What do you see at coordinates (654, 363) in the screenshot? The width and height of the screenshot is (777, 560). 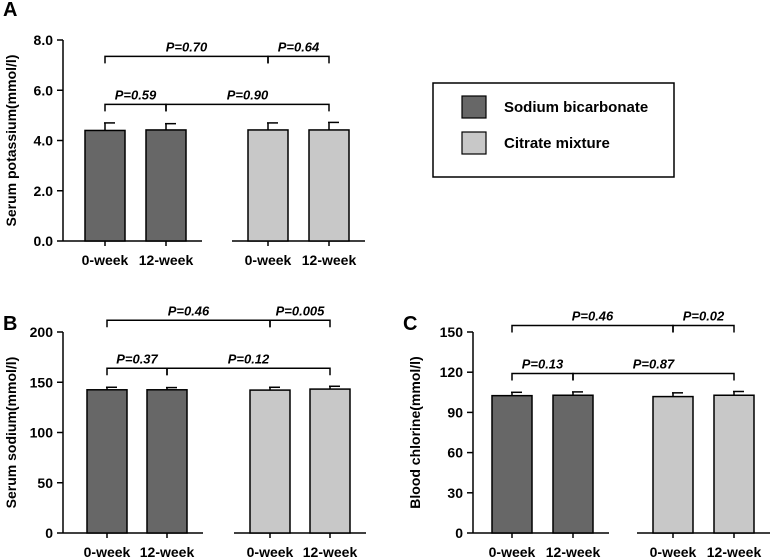 I see `panel-c-p-value-label: P=0.87` at bounding box center [654, 363].